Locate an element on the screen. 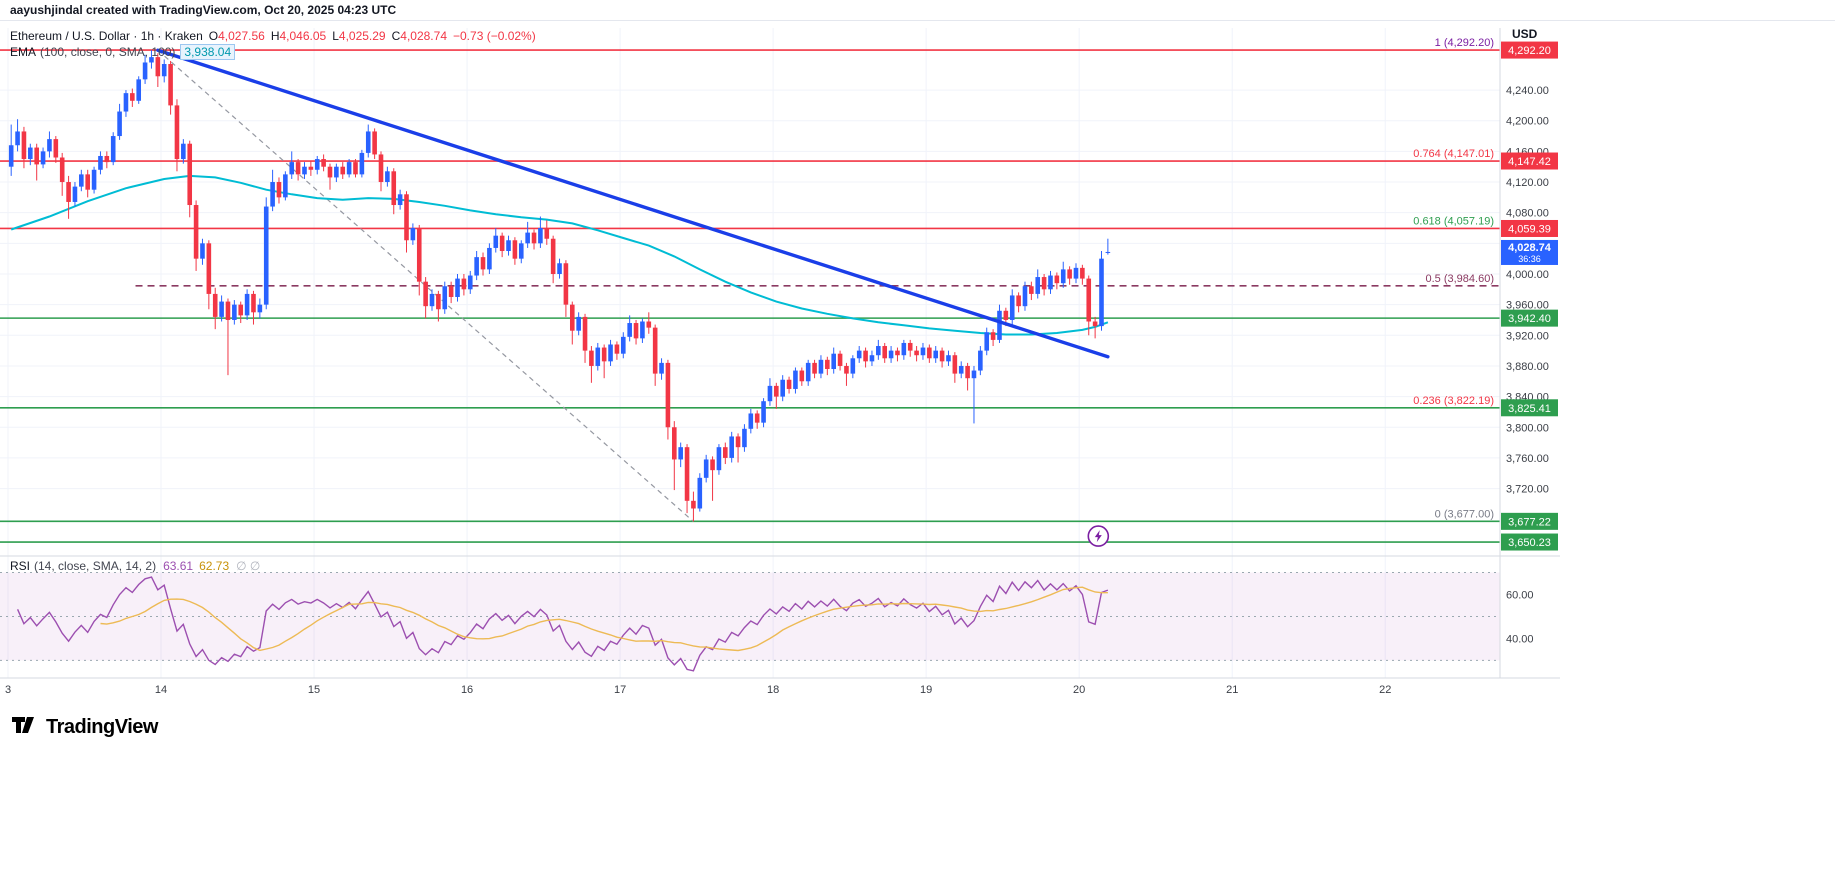 The image size is (1835, 883). rsi-band is located at coordinates (750, 616).